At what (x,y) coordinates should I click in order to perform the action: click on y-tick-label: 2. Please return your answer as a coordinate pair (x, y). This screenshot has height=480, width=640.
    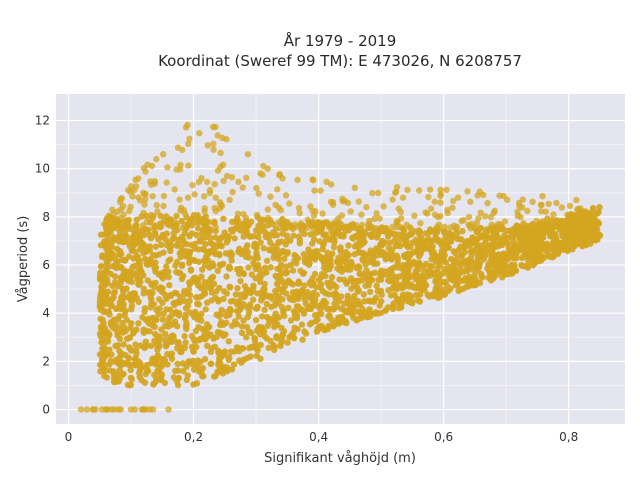
    Looking at the image, I should click on (46, 361).